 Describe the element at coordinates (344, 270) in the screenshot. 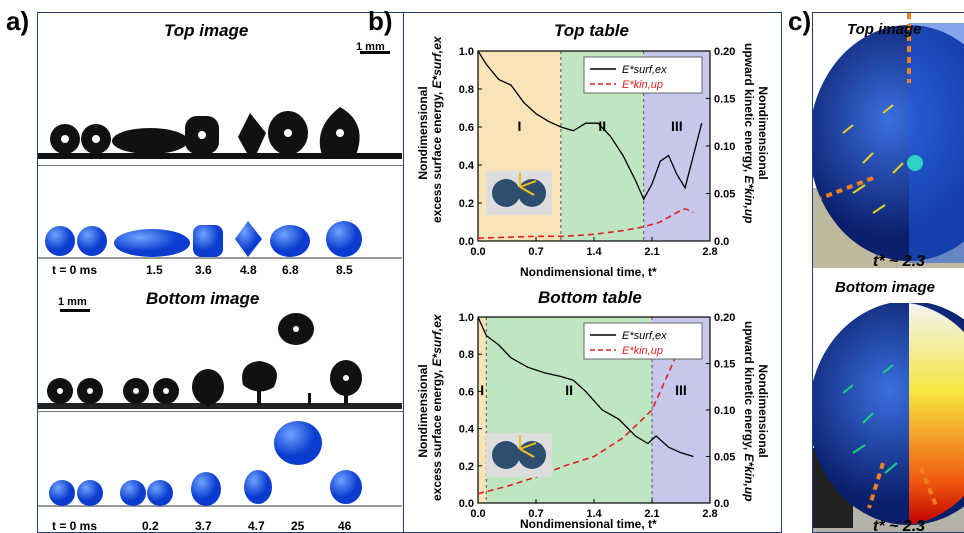

I see `top-time-5: 8.5` at that location.